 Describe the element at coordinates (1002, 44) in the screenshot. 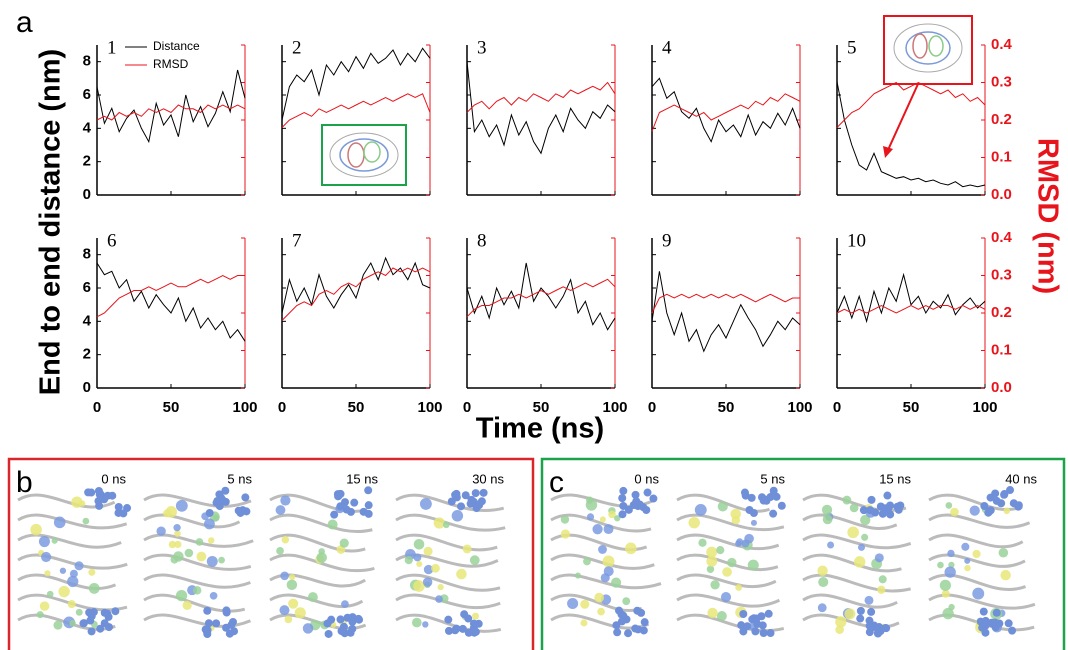

I see `y2-tick-label: 0.4` at that location.